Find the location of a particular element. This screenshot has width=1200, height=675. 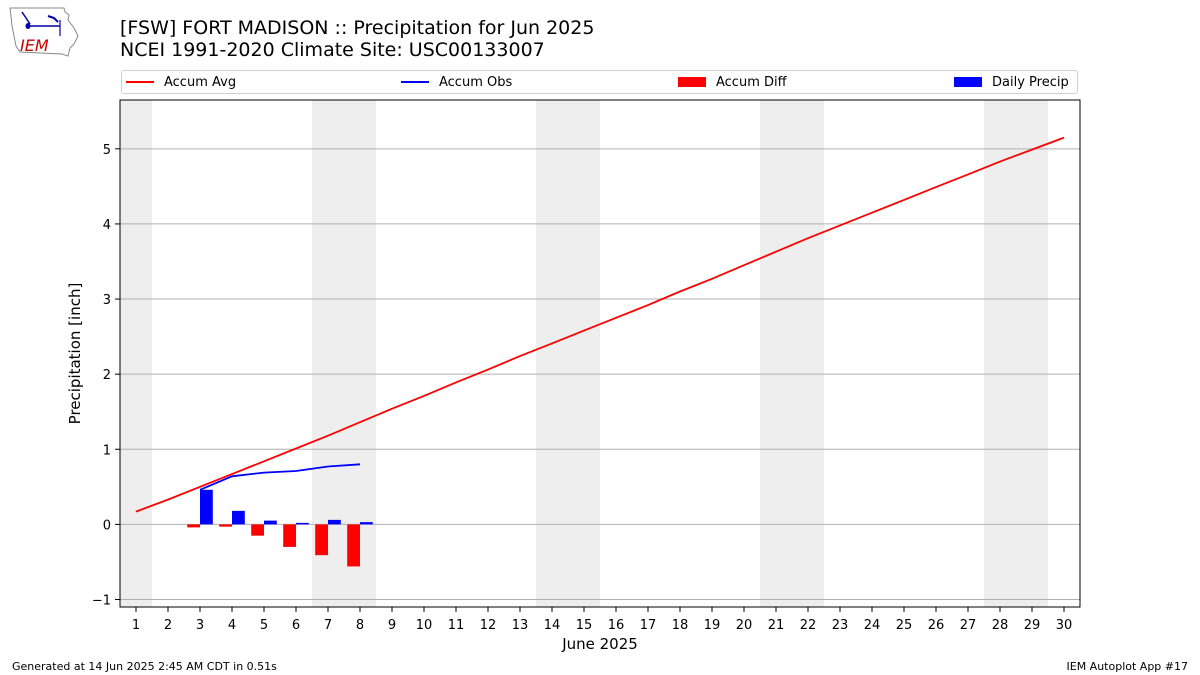

xtick-label-7: 7 is located at coordinates (328, 625).